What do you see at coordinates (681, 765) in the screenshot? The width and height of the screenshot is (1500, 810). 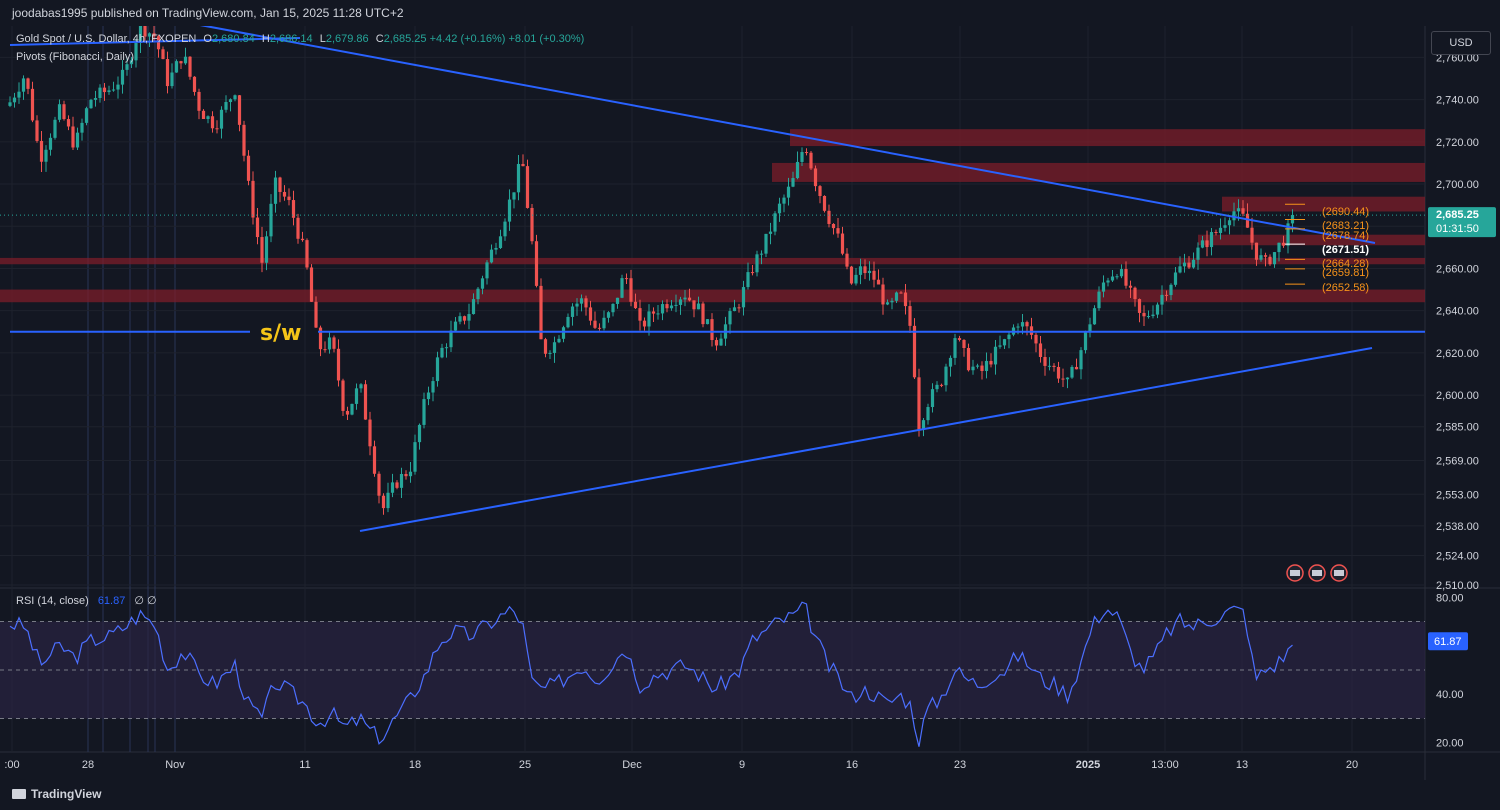 I see `time-axis: :00 28 Nov 11 18 25 Dec 9 16 23 2025 13:00 13 20` at bounding box center [681, 765].